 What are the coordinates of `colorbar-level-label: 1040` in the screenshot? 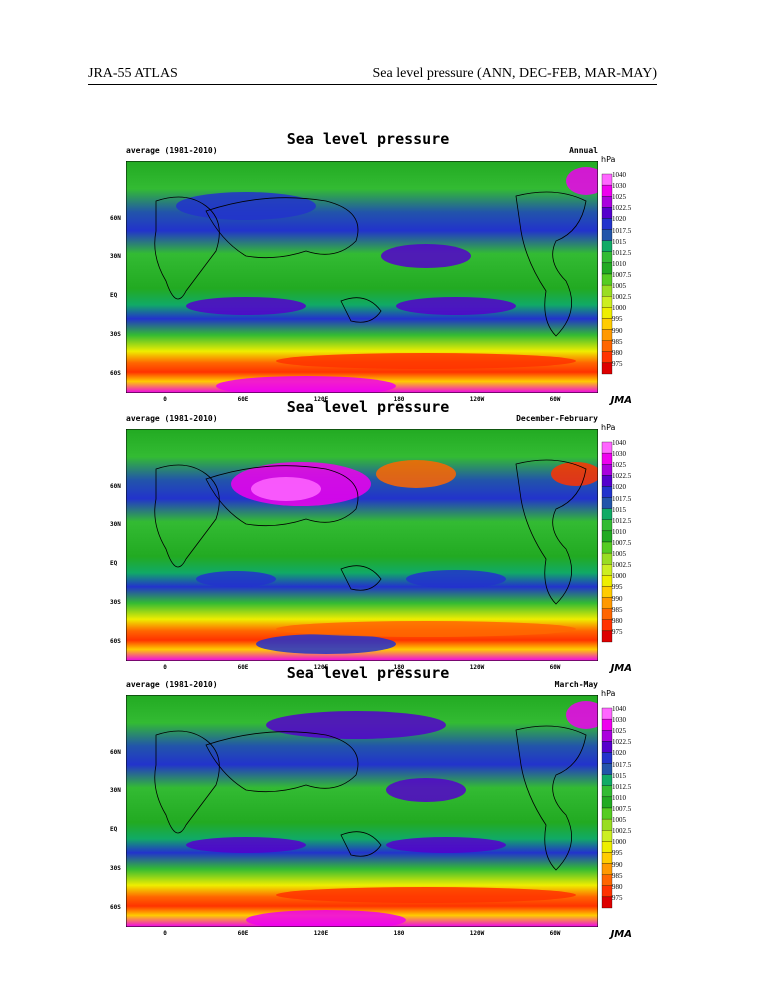 It's located at (619, 443).